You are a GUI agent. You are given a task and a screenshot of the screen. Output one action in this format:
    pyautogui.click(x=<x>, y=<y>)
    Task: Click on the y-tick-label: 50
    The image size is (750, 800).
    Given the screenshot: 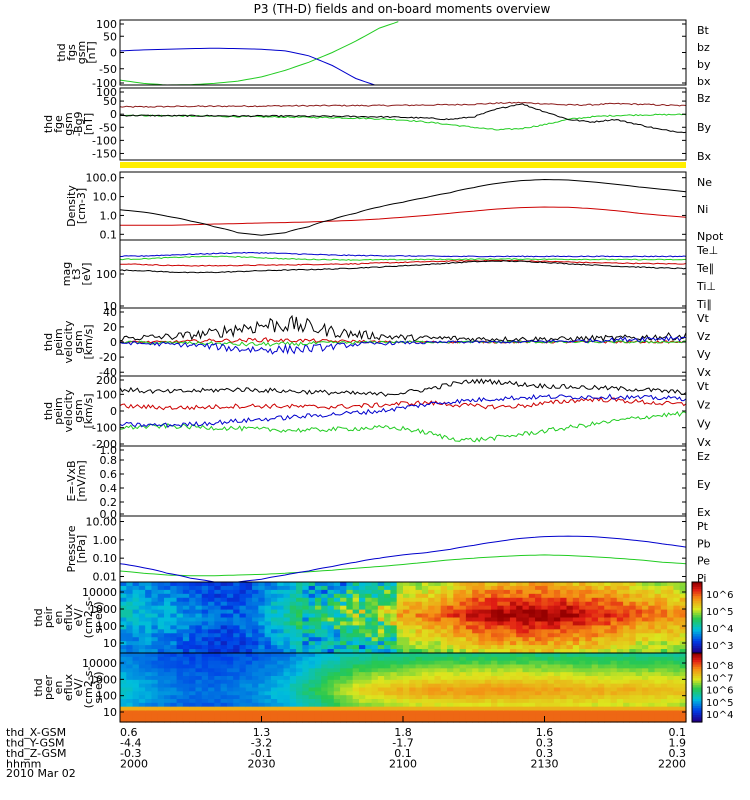 What is the action you would take?
    pyautogui.click(x=110, y=101)
    